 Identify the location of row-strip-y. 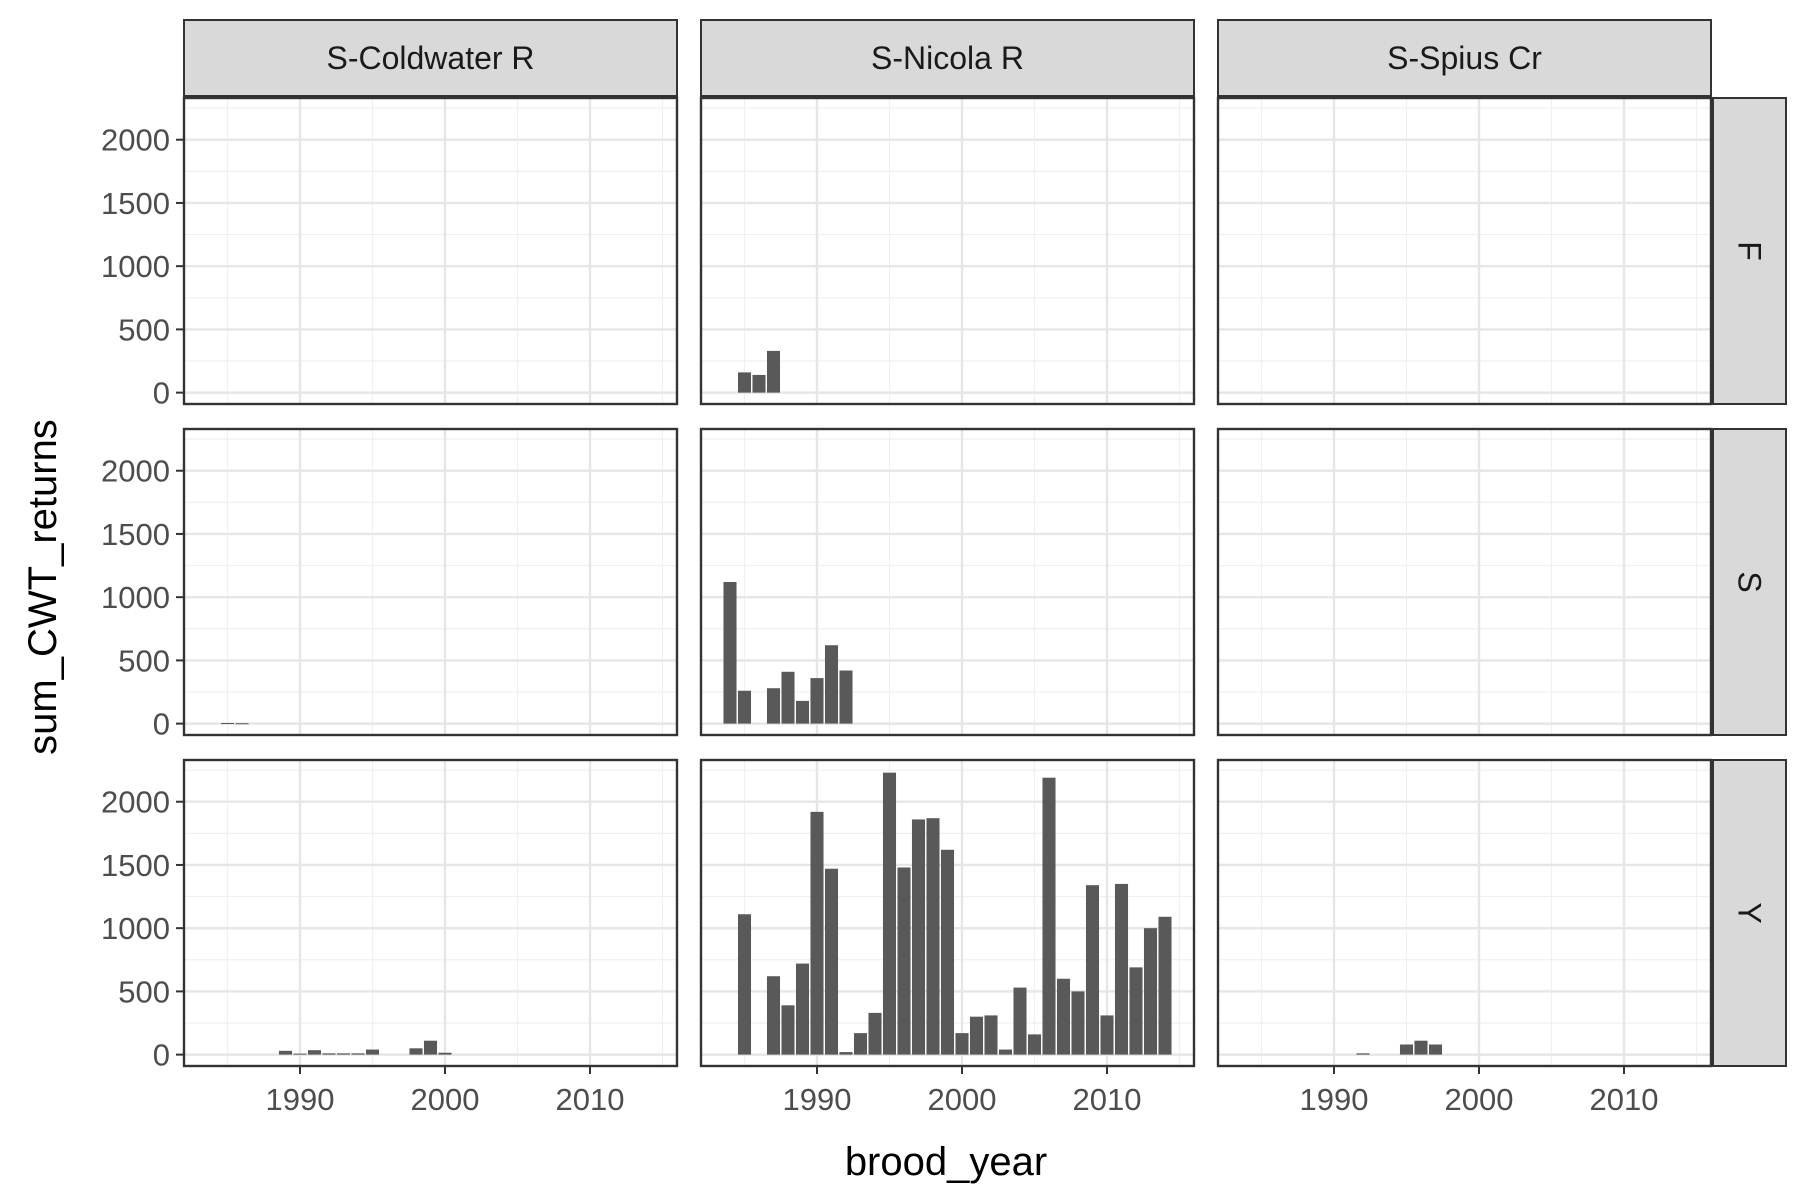
(1749, 913).